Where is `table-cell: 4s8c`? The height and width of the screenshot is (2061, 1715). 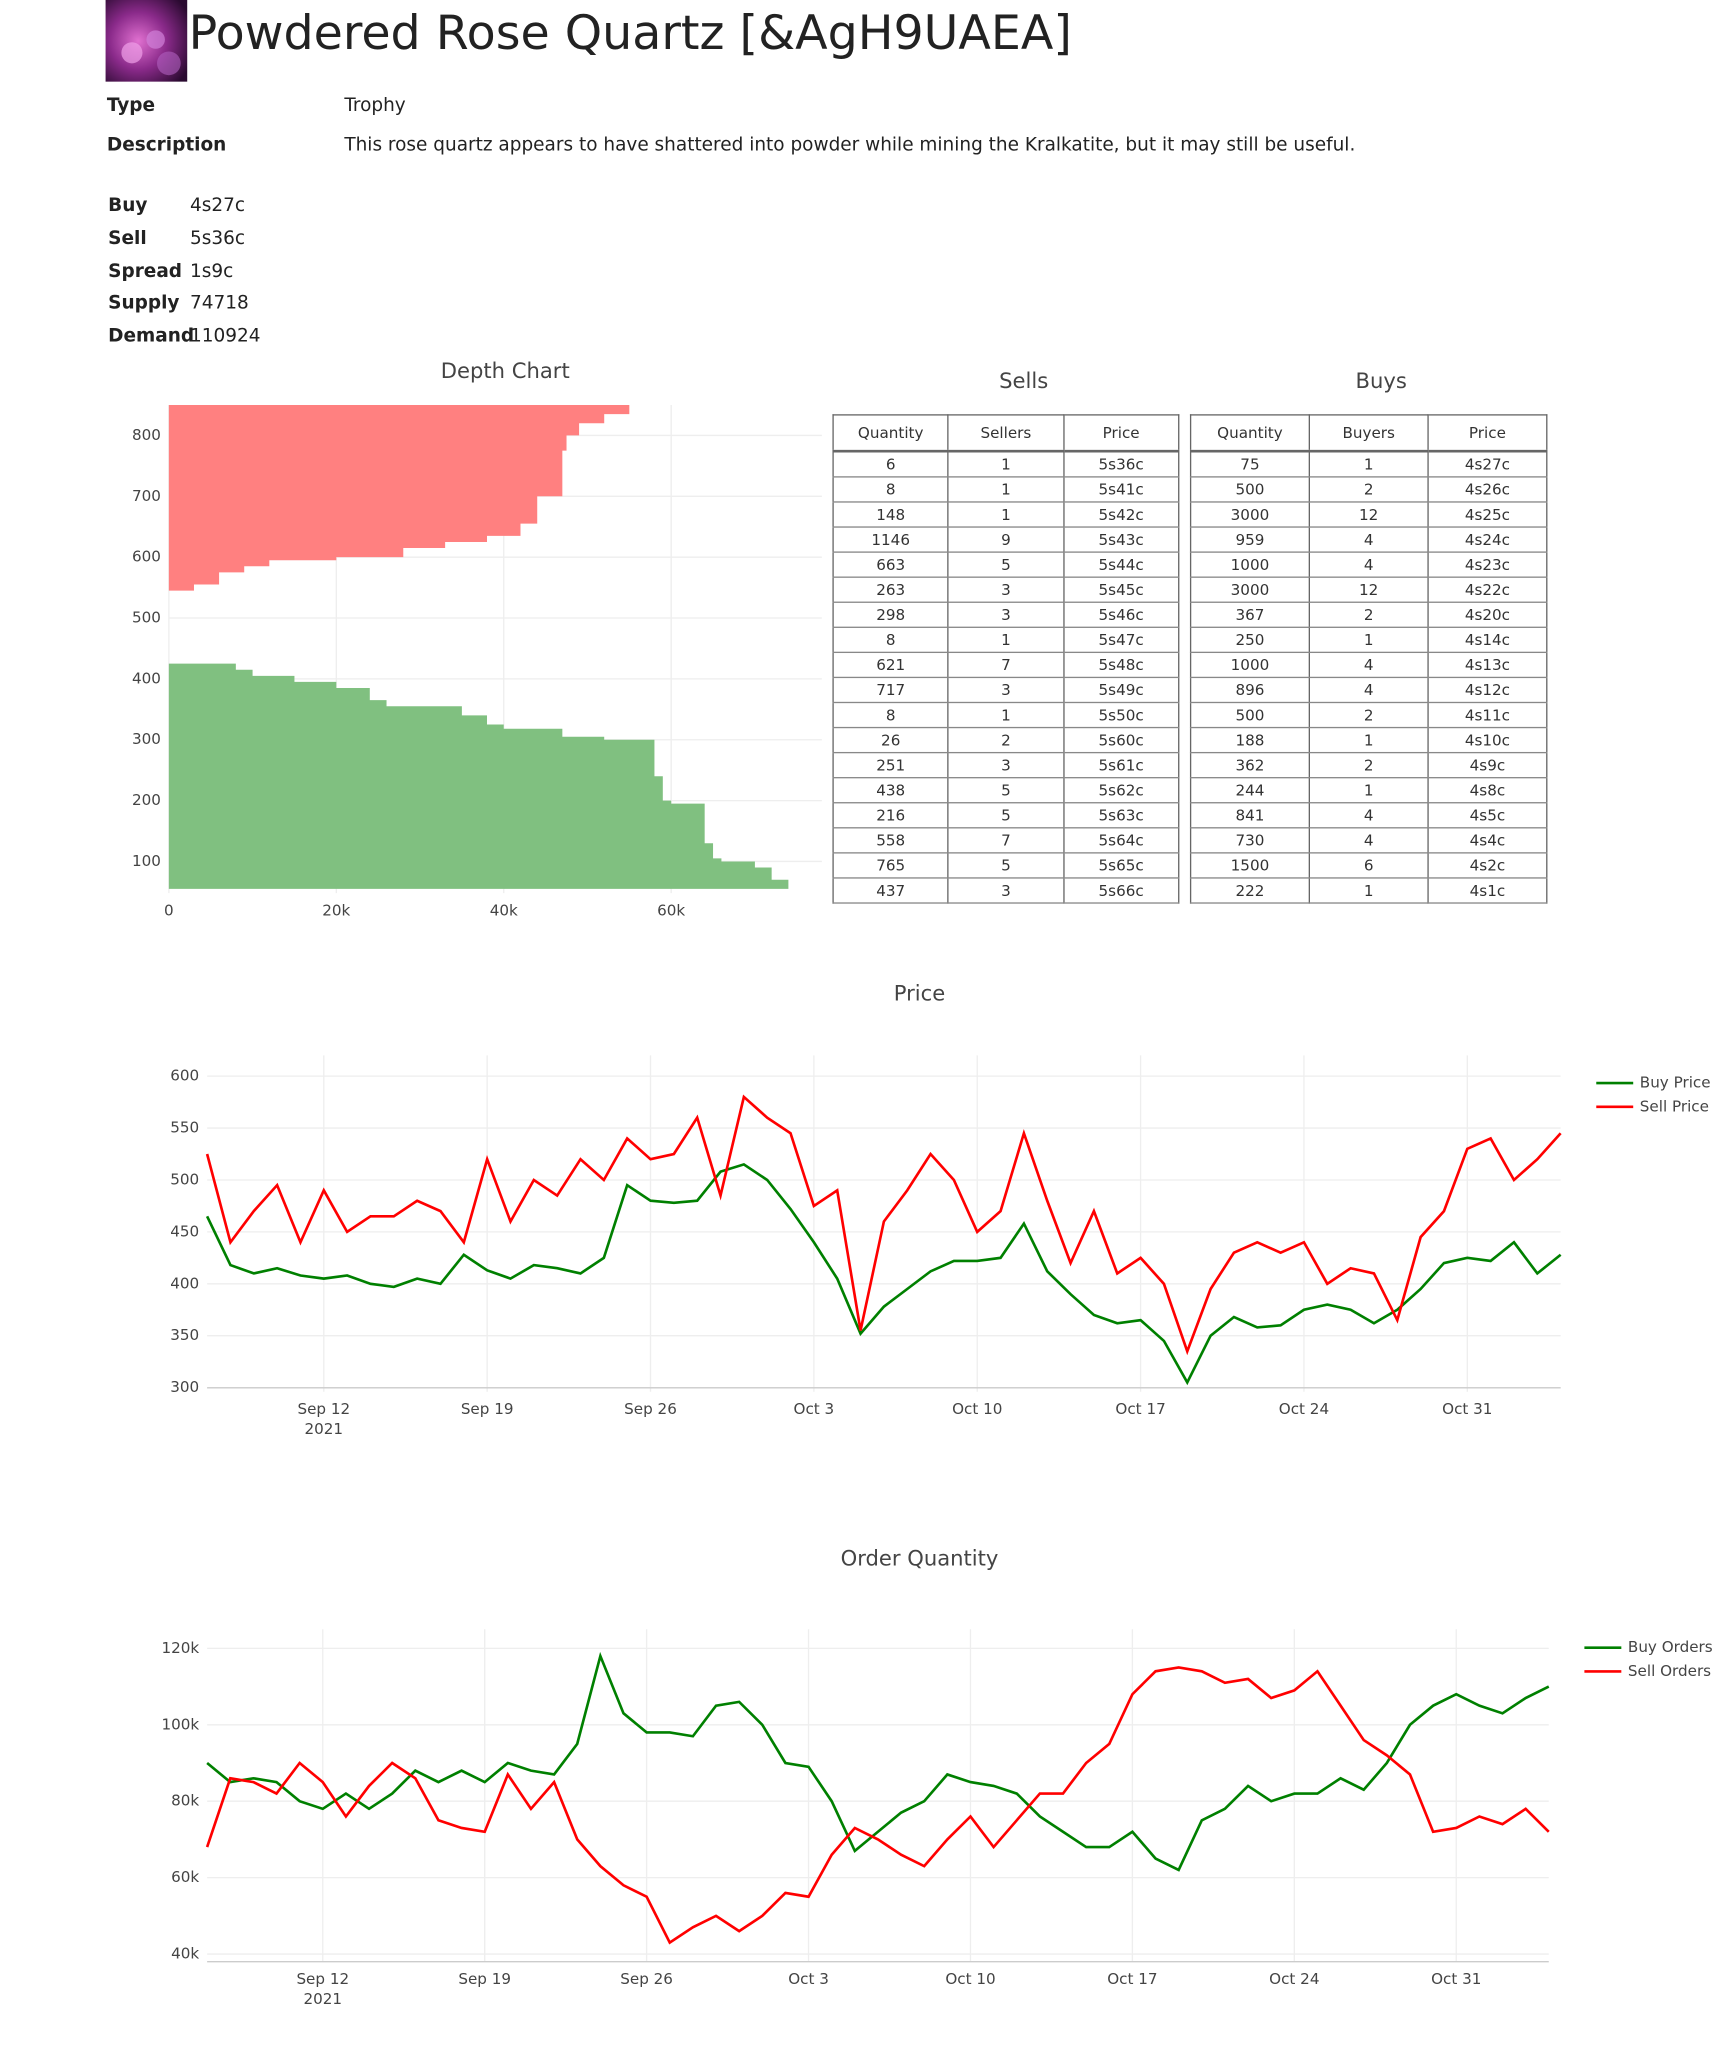 table-cell: 4s8c is located at coordinates (1487, 790).